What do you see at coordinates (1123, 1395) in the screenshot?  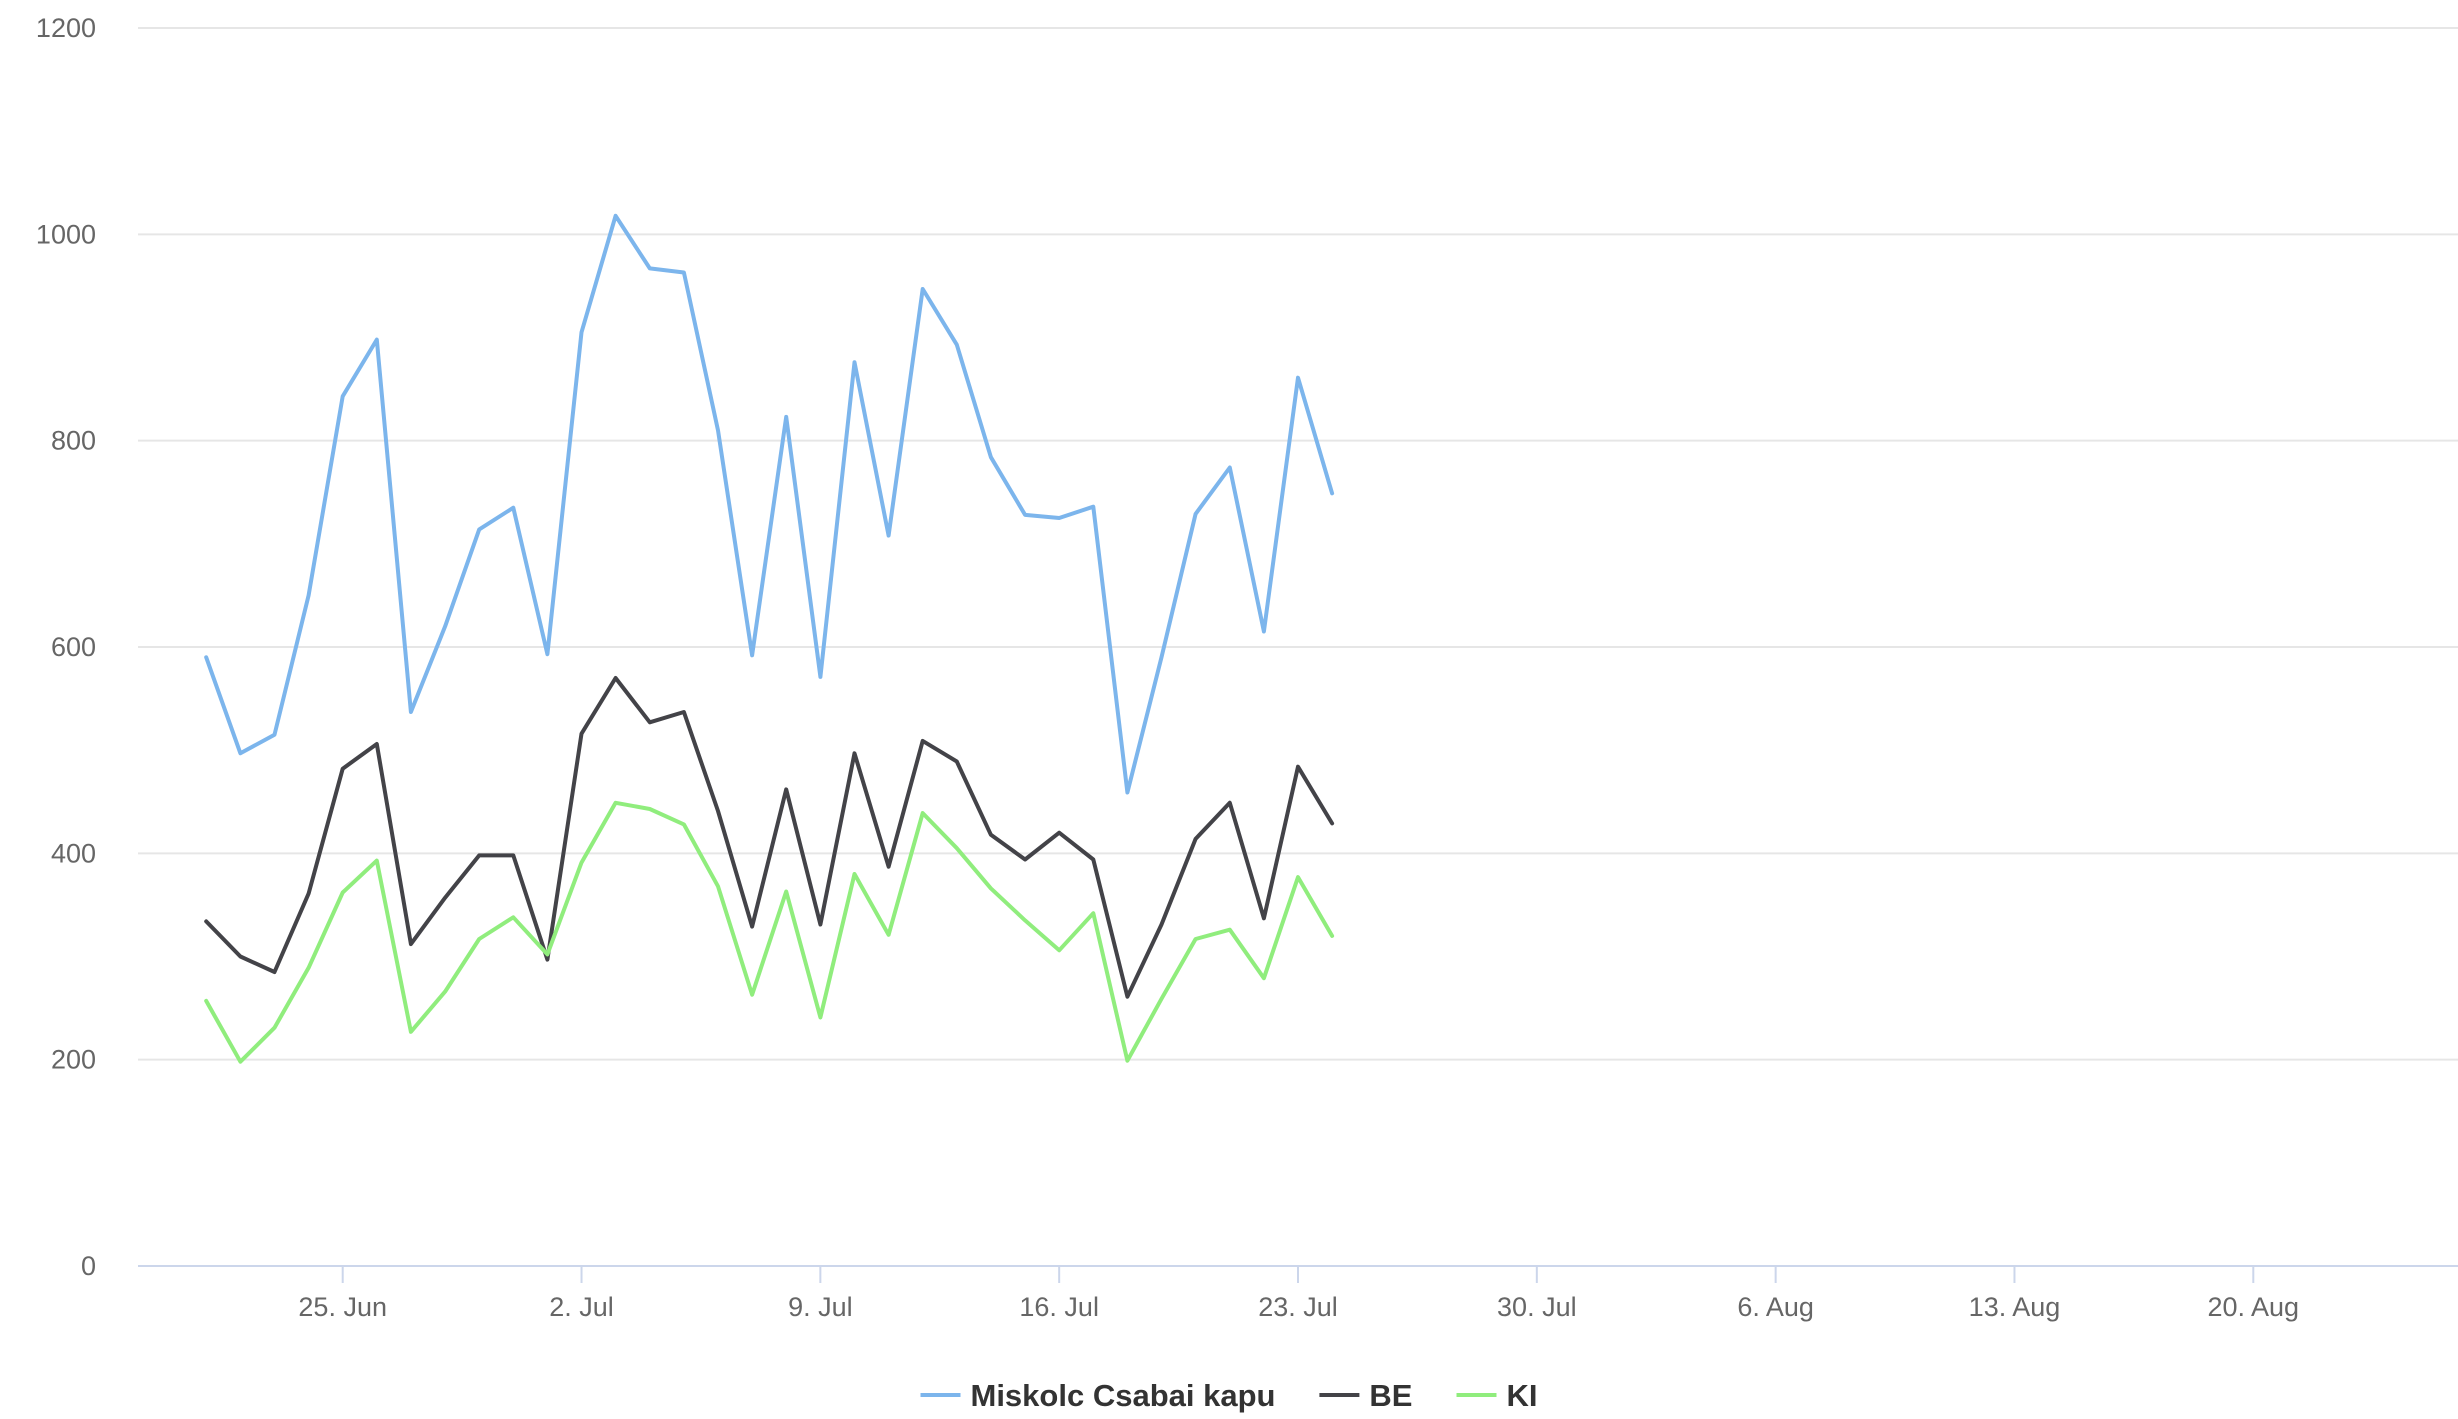 I see `legend-label: Miskolc Csabai kapu` at bounding box center [1123, 1395].